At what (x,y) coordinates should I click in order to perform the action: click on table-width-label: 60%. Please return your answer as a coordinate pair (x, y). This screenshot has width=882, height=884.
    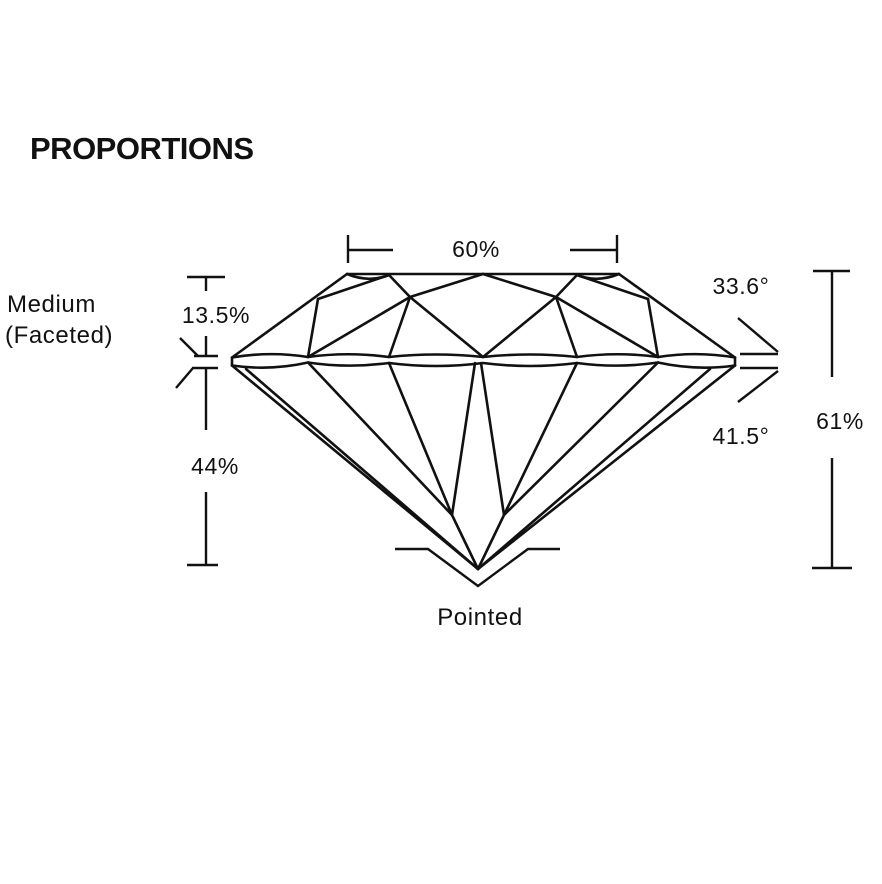
    Looking at the image, I should click on (476, 249).